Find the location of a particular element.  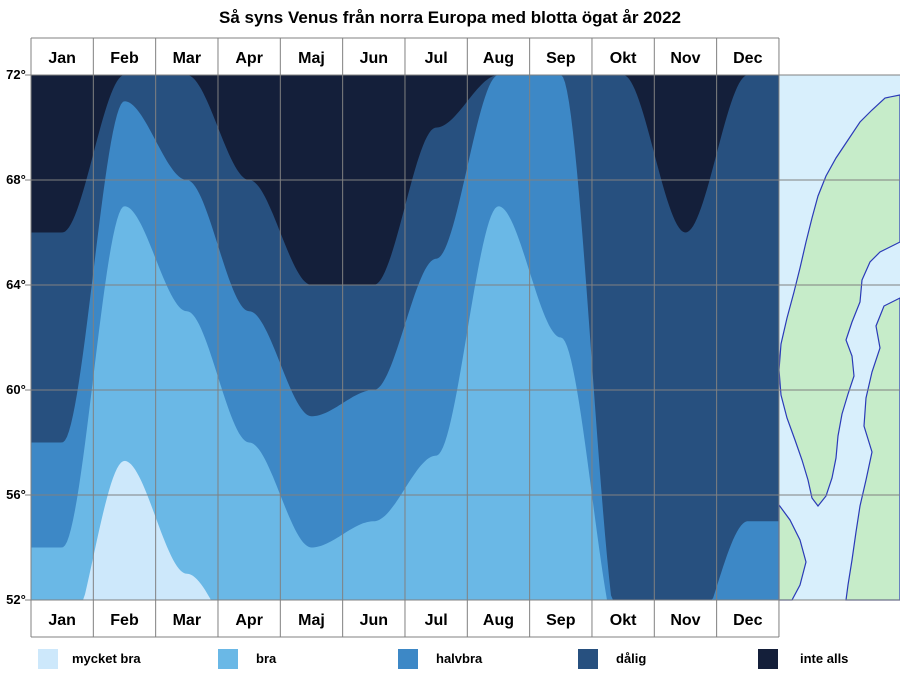

month-label-bottom: Okt is located at coordinates (623, 620).